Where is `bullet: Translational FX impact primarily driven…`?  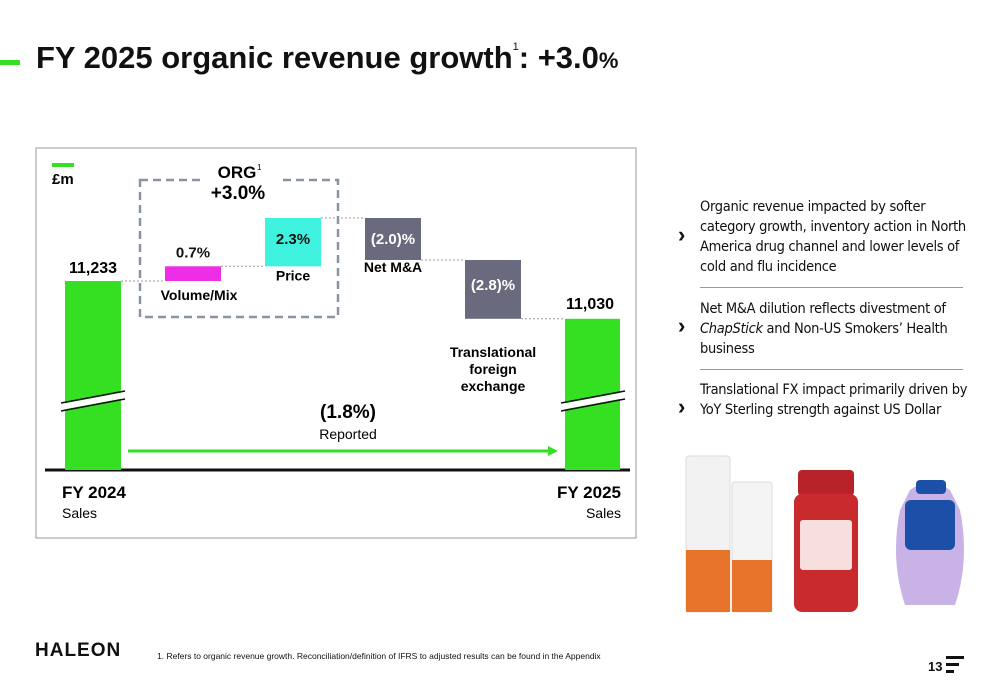
bullet: Translational FX impact primarily driven… is located at coordinates (834, 400).